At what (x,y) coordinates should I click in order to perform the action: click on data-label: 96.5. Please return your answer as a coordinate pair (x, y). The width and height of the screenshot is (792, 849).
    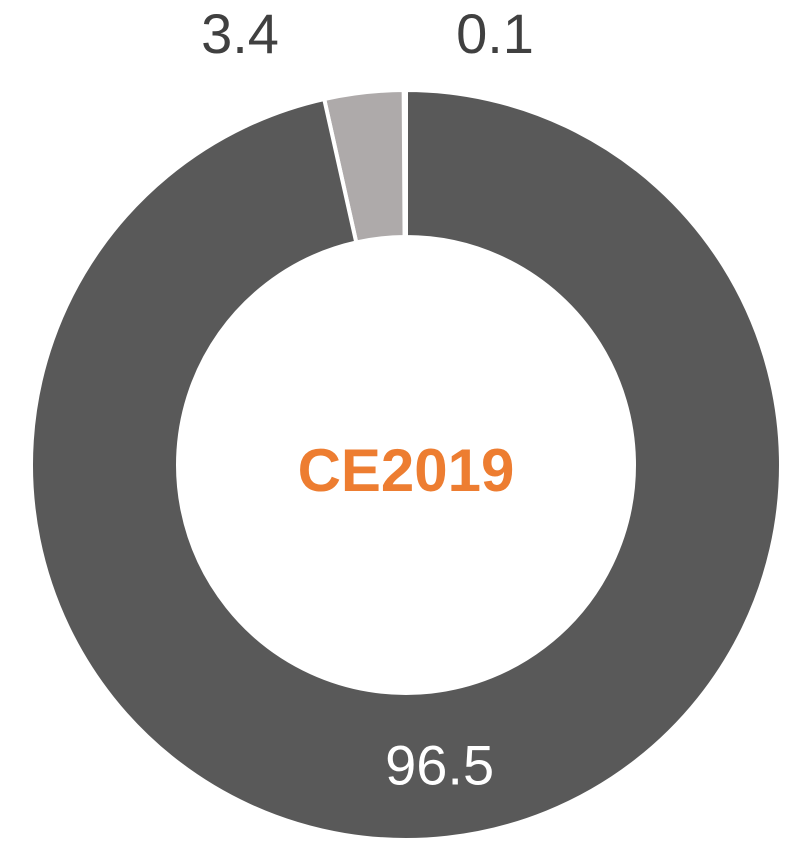
    Looking at the image, I should click on (439, 764).